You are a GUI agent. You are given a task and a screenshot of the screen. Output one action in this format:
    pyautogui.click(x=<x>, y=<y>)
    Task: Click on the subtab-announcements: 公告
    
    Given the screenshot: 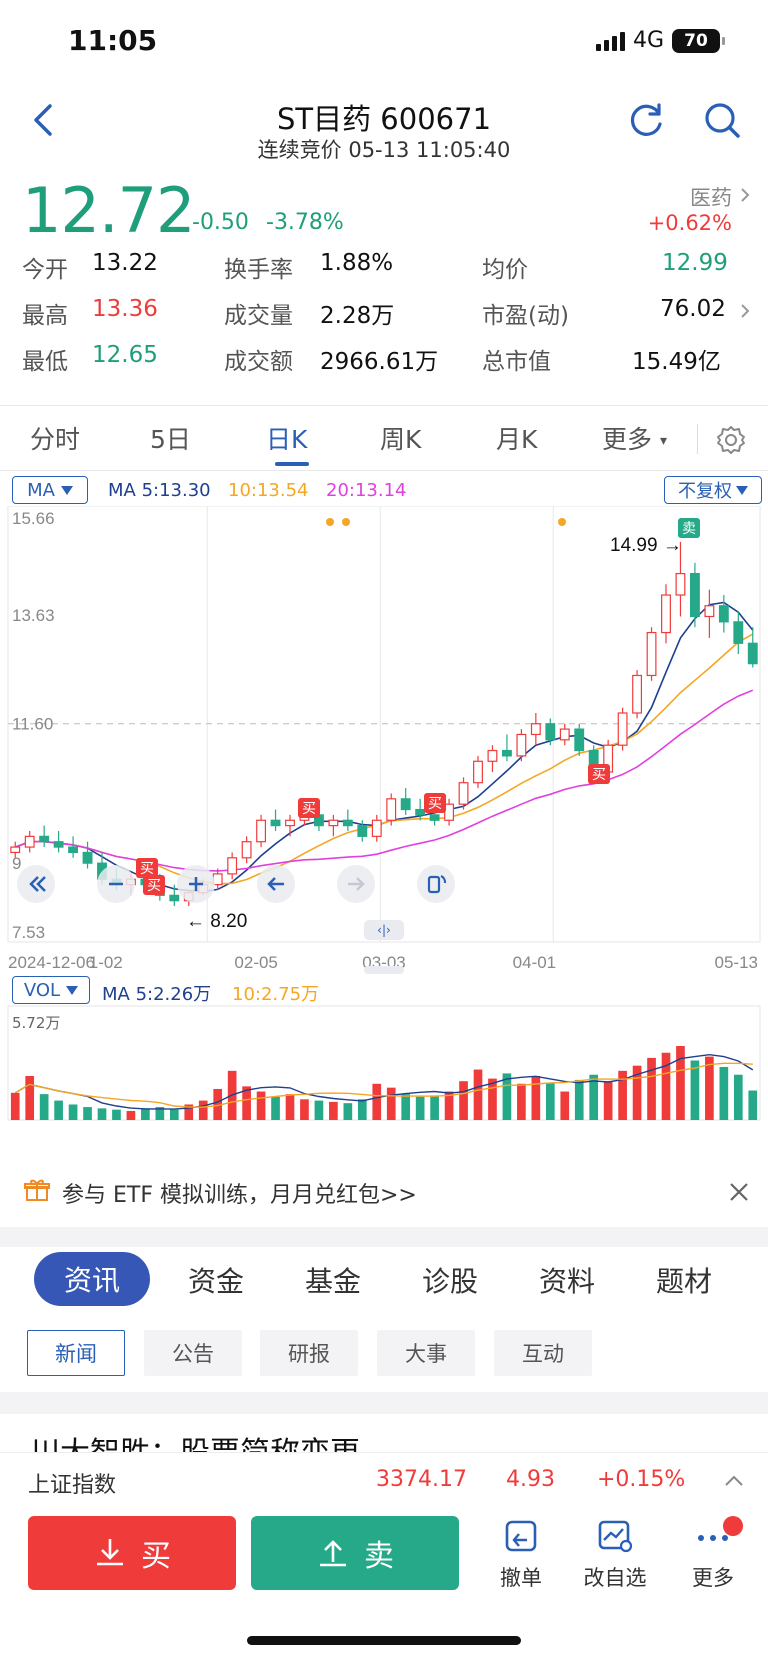 What is the action you would take?
    pyautogui.click(x=193, y=1353)
    